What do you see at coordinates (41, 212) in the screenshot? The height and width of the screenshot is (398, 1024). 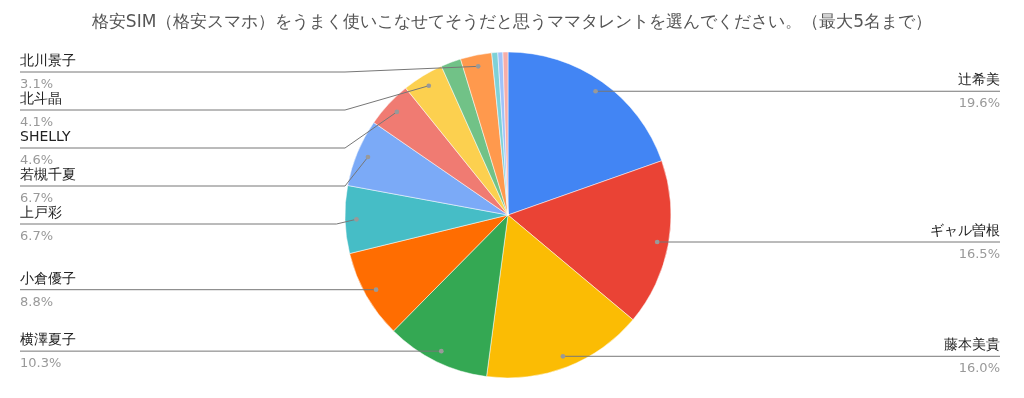 I see `slice-label: 上戸彩` at bounding box center [41, 212].